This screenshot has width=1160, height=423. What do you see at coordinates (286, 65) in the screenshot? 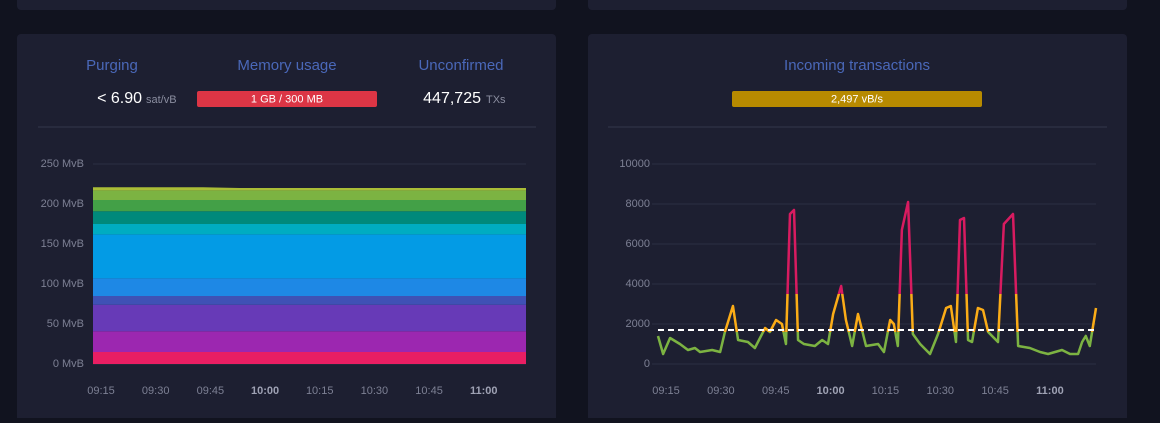
I see `stat-label: Memory usage` at bounding box center [286, 65].